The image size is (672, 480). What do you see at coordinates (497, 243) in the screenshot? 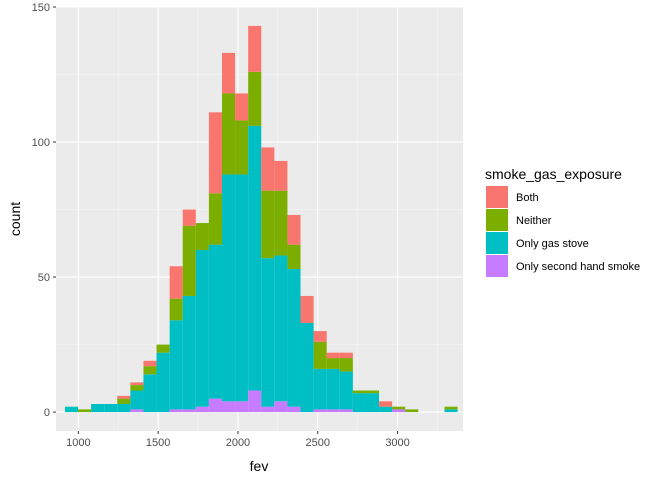
I see `legend-key-gas` at bounding box center [497, 243].